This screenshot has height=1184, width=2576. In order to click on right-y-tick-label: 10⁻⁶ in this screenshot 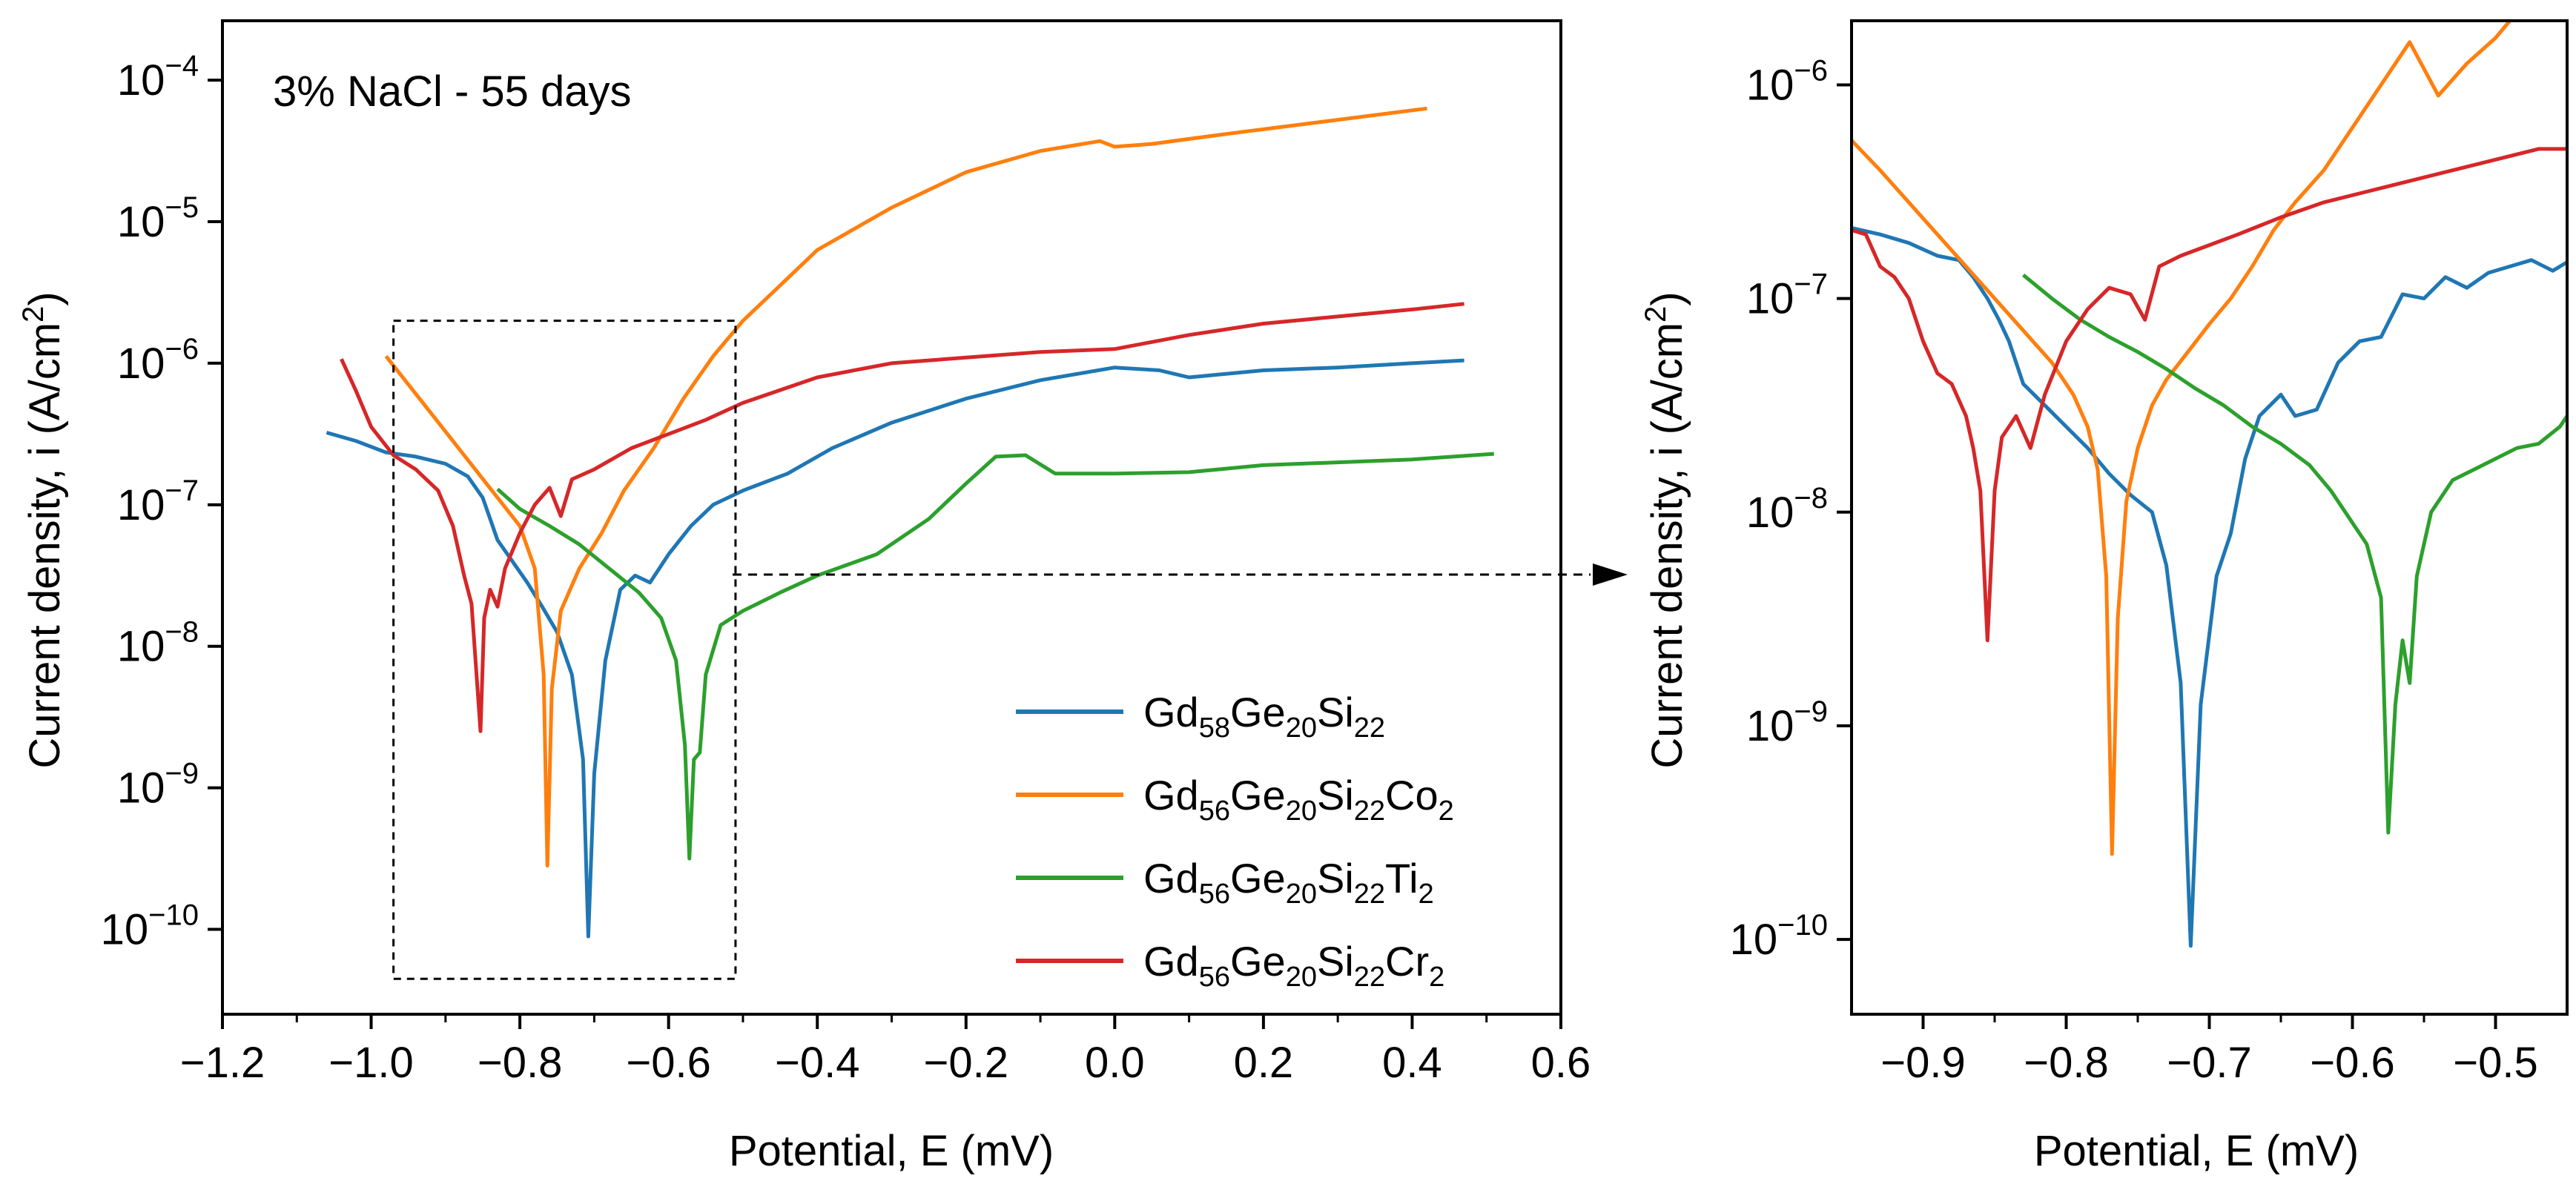, I will do `click(1787, 81)`.